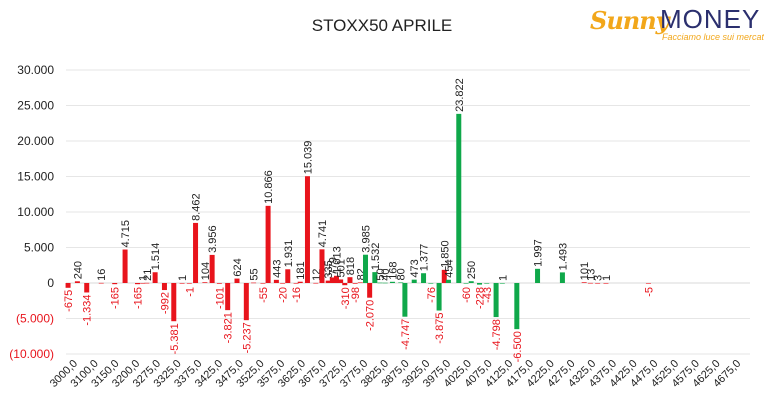 This screenshot has height=412, width=764. What do you see at coordinates (156, 257) in the screenshot?
I see `bar-data-label: 1.514` at bounding box center [156, 257].